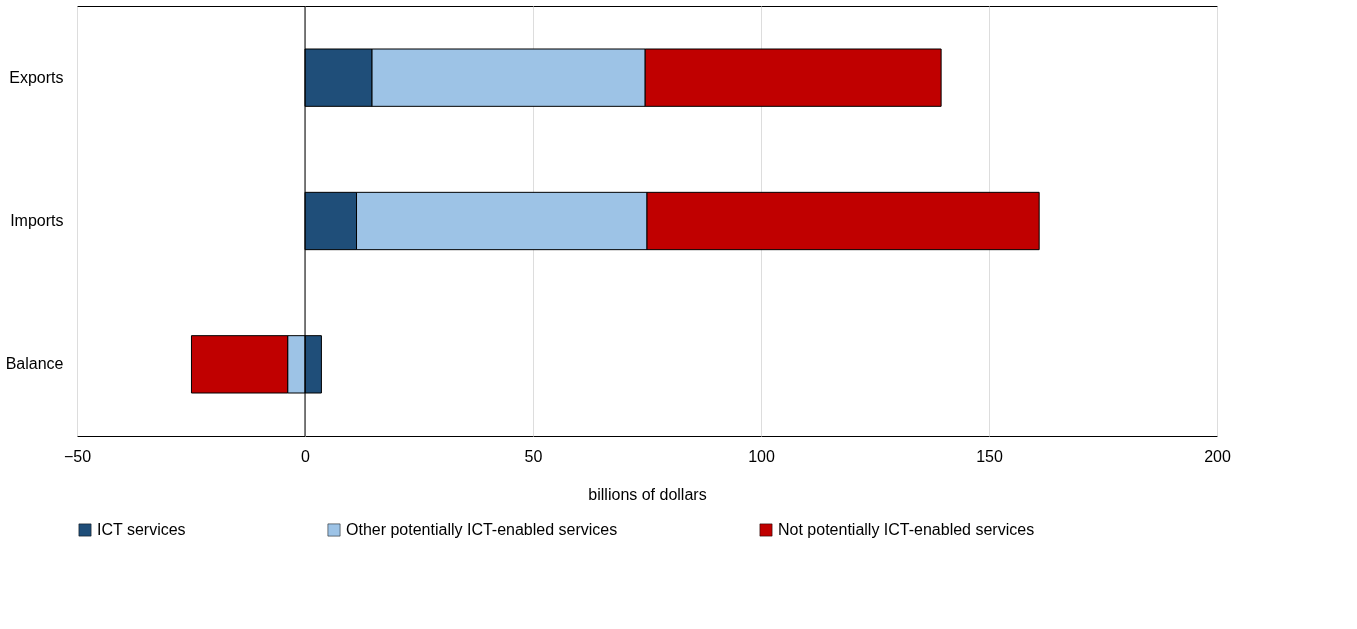  I want to click on x-tick-label: −50, so click(77, 456).